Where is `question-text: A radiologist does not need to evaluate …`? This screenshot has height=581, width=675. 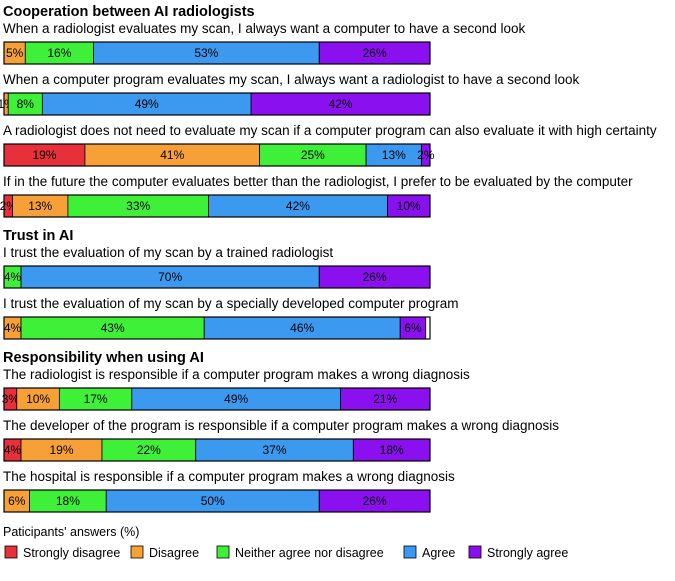
question-text: A radiologist does not need to evaluate … is located at coordinates (330, 130).